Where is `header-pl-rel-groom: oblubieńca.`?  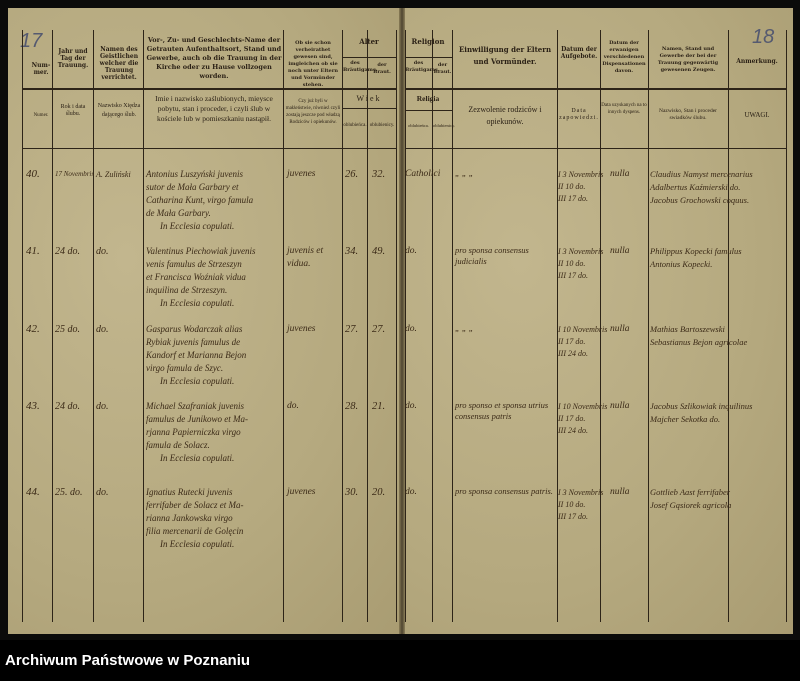
header-pl-rel-groom: oblubieńca. is located at coordinates (418, 125).